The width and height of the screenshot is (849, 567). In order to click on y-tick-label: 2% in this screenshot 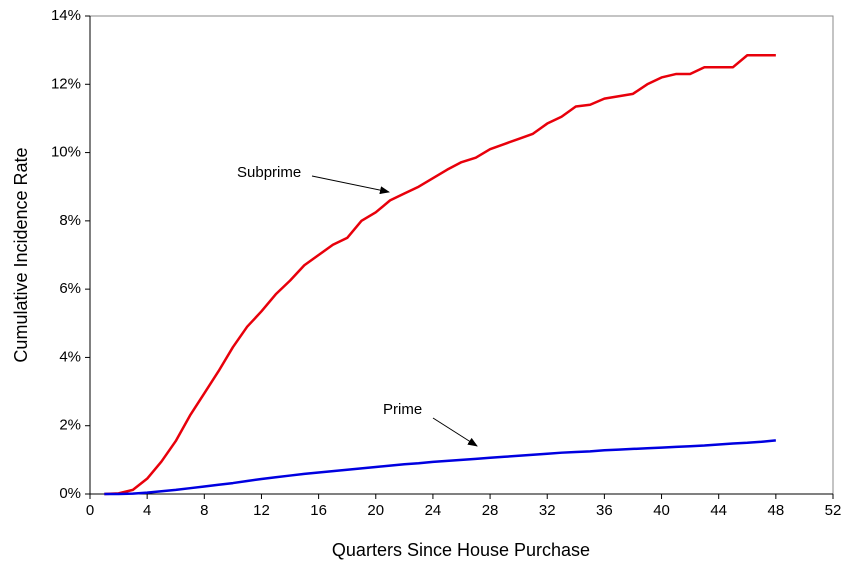, I will do `click(70, 425)`.